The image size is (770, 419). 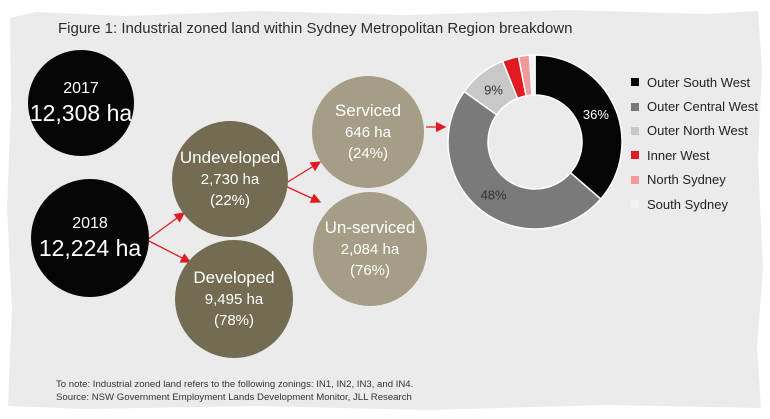 I want to click on serviced-percent: (24%), so click(x=367, y=153).